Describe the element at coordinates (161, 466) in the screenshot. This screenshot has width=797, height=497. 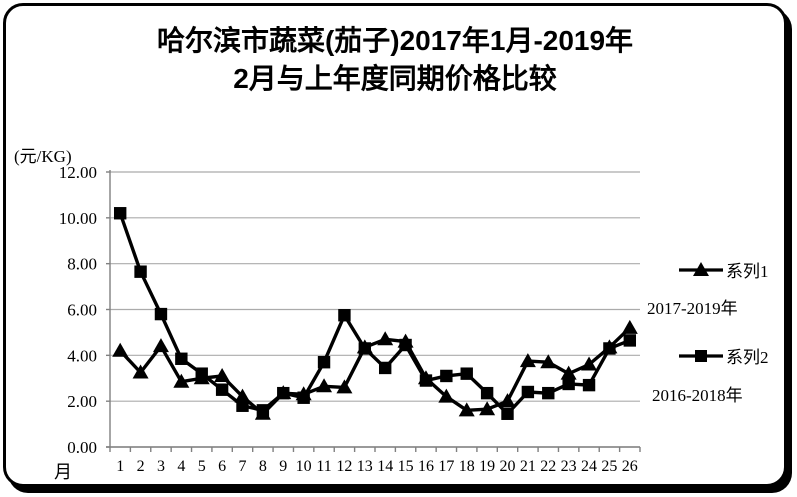
I see `svg-text: 3` at that location.